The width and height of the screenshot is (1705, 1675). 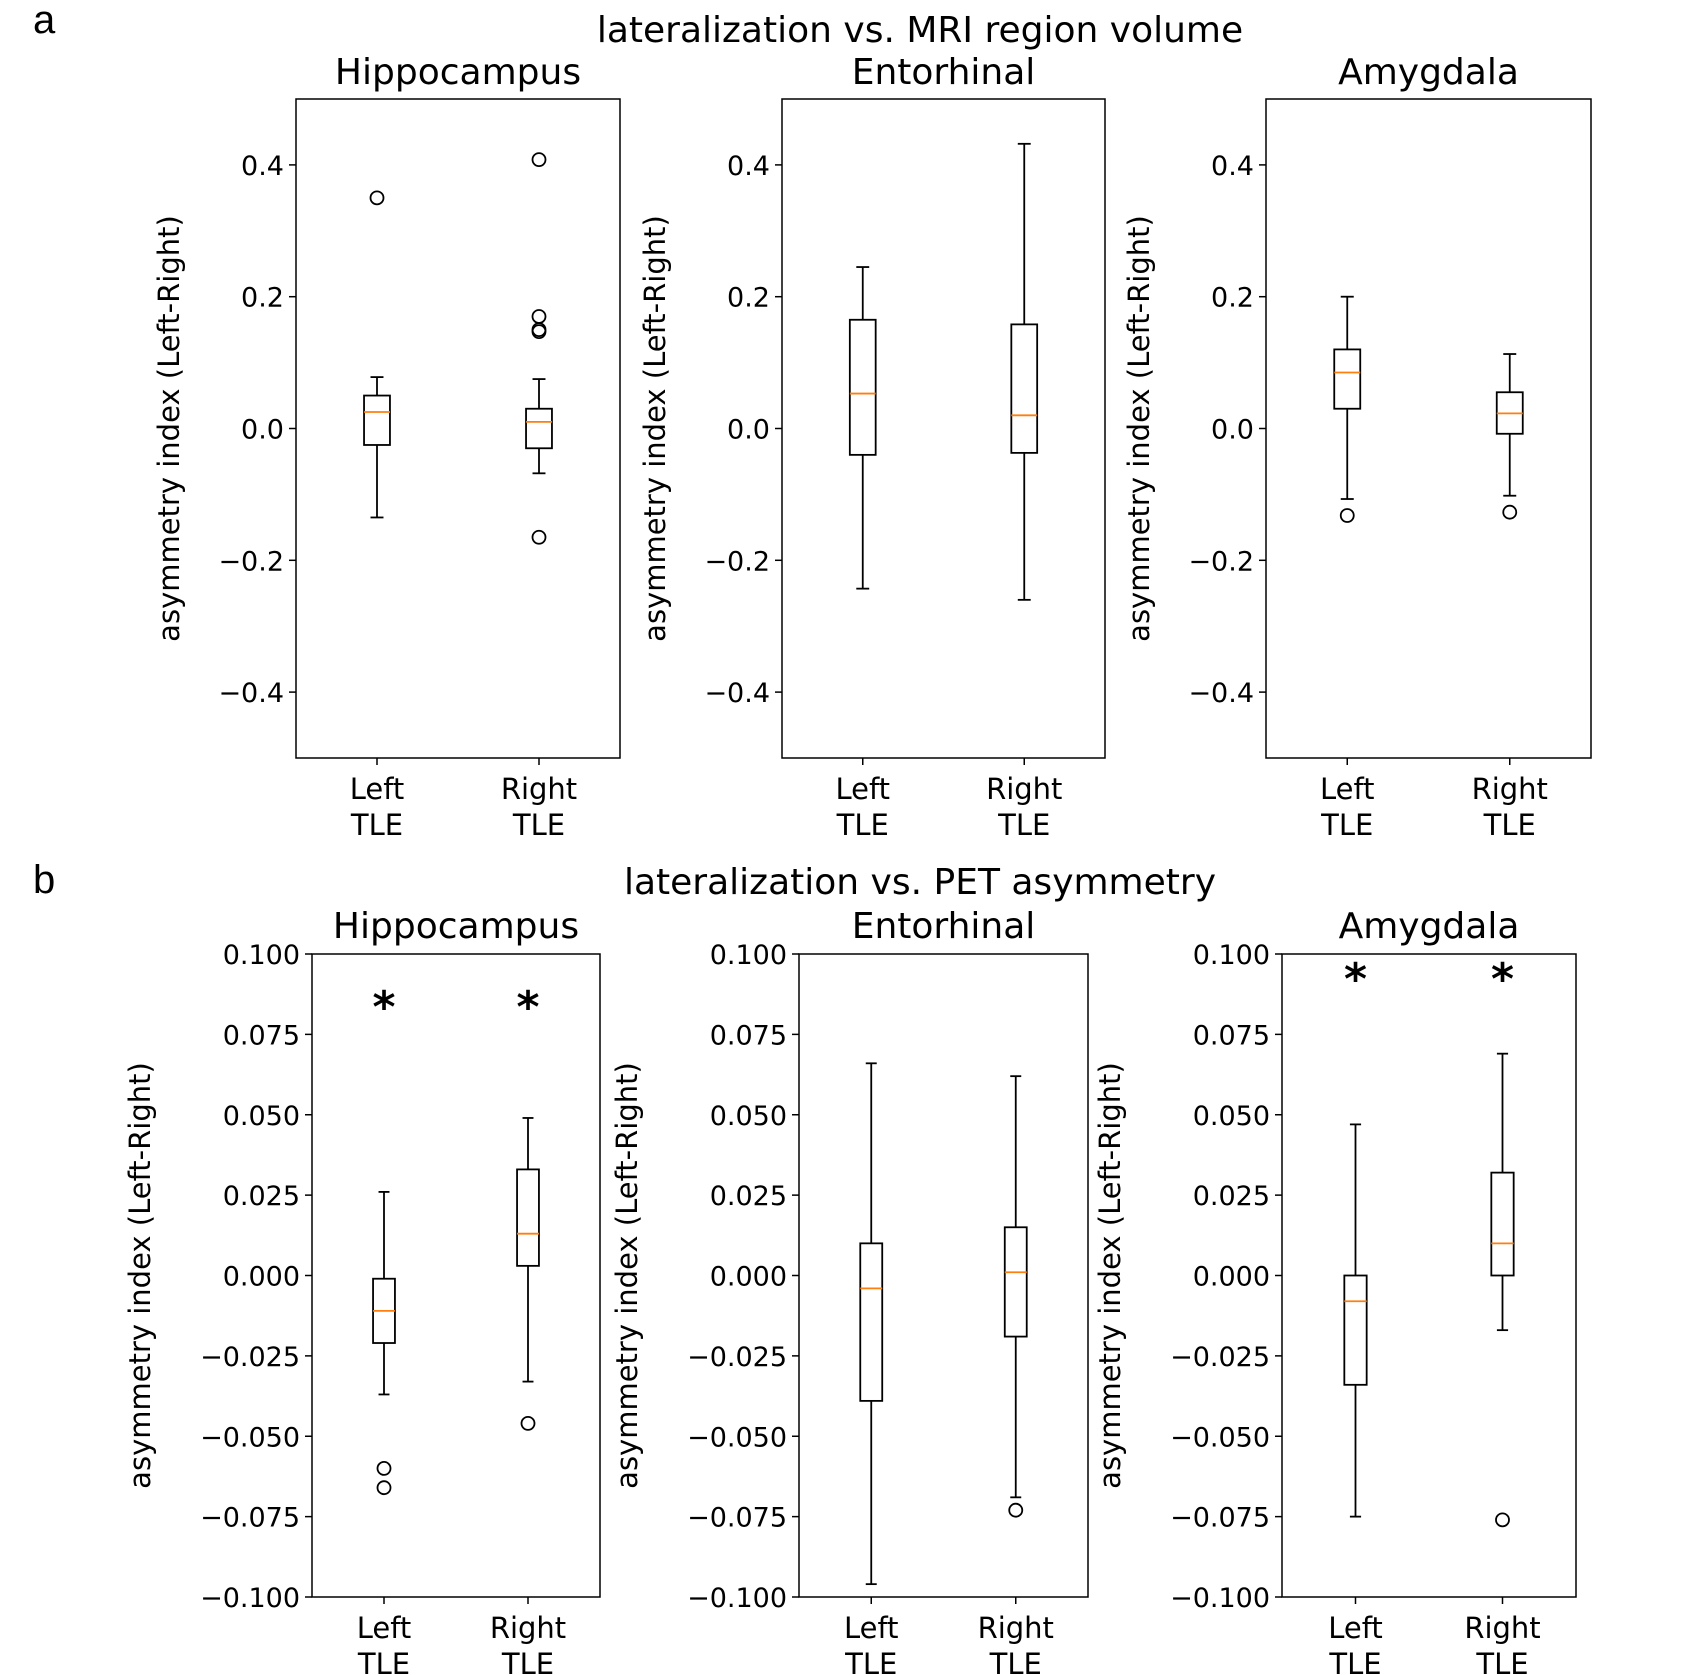 I want to click on y-tick-label-b-entorhinal-1: 0.075, so click(x=748, y=1035).